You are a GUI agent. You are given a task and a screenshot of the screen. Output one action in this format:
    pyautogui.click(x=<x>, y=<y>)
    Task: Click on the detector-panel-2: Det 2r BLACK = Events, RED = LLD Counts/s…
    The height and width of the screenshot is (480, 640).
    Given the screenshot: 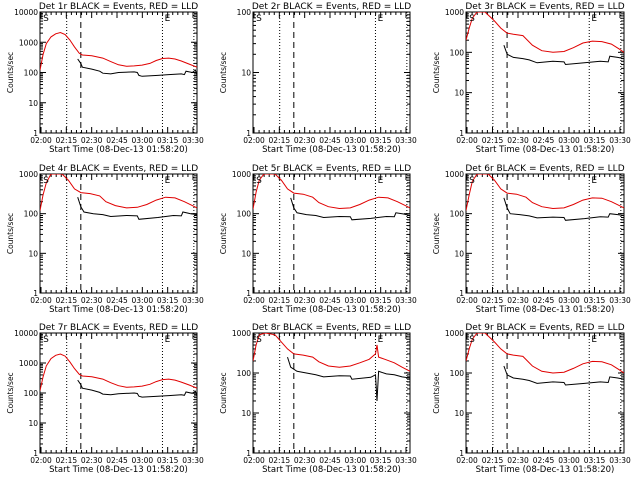 What is the action you would take?
    pyautogui.click(x=318, y=78)
    